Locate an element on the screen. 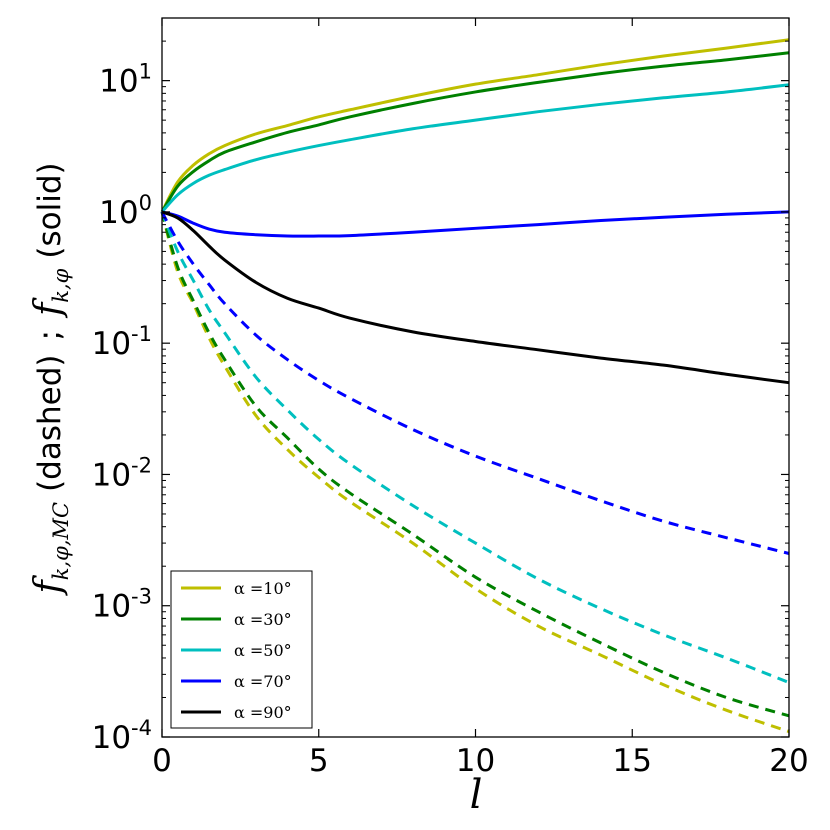  y-tick-label: 10¹ is located at coordinates (125, 80).